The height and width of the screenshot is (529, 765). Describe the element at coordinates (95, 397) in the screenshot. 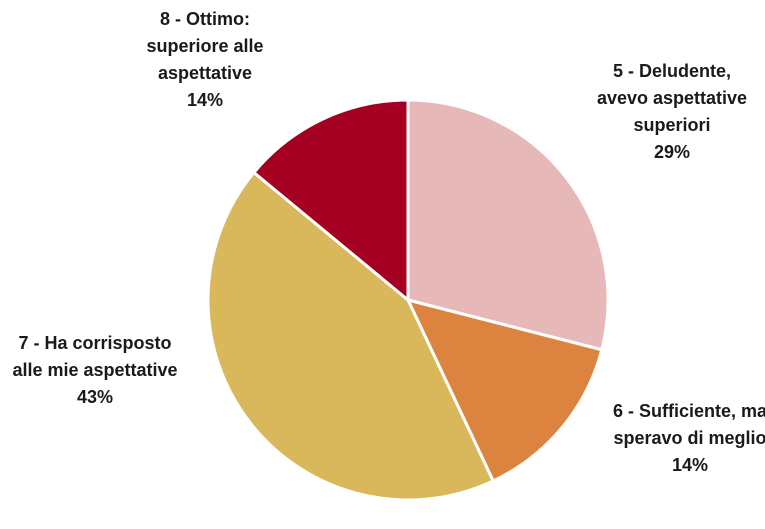

I see `value-label: 43%` at that location.